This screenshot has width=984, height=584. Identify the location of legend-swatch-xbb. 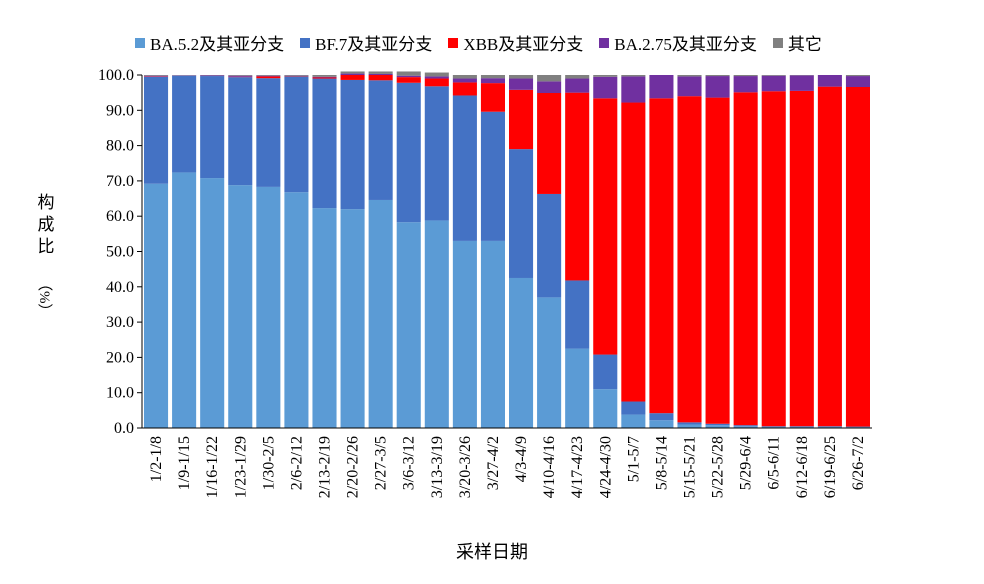
(453, 42).